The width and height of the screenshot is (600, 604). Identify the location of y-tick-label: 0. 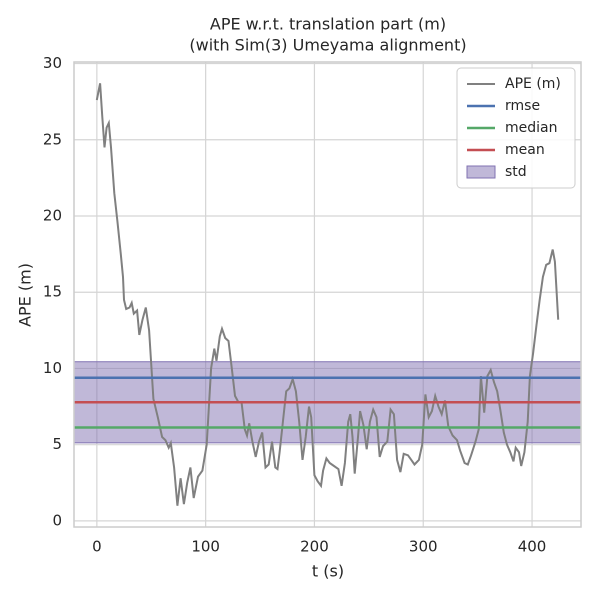
(57, 520).